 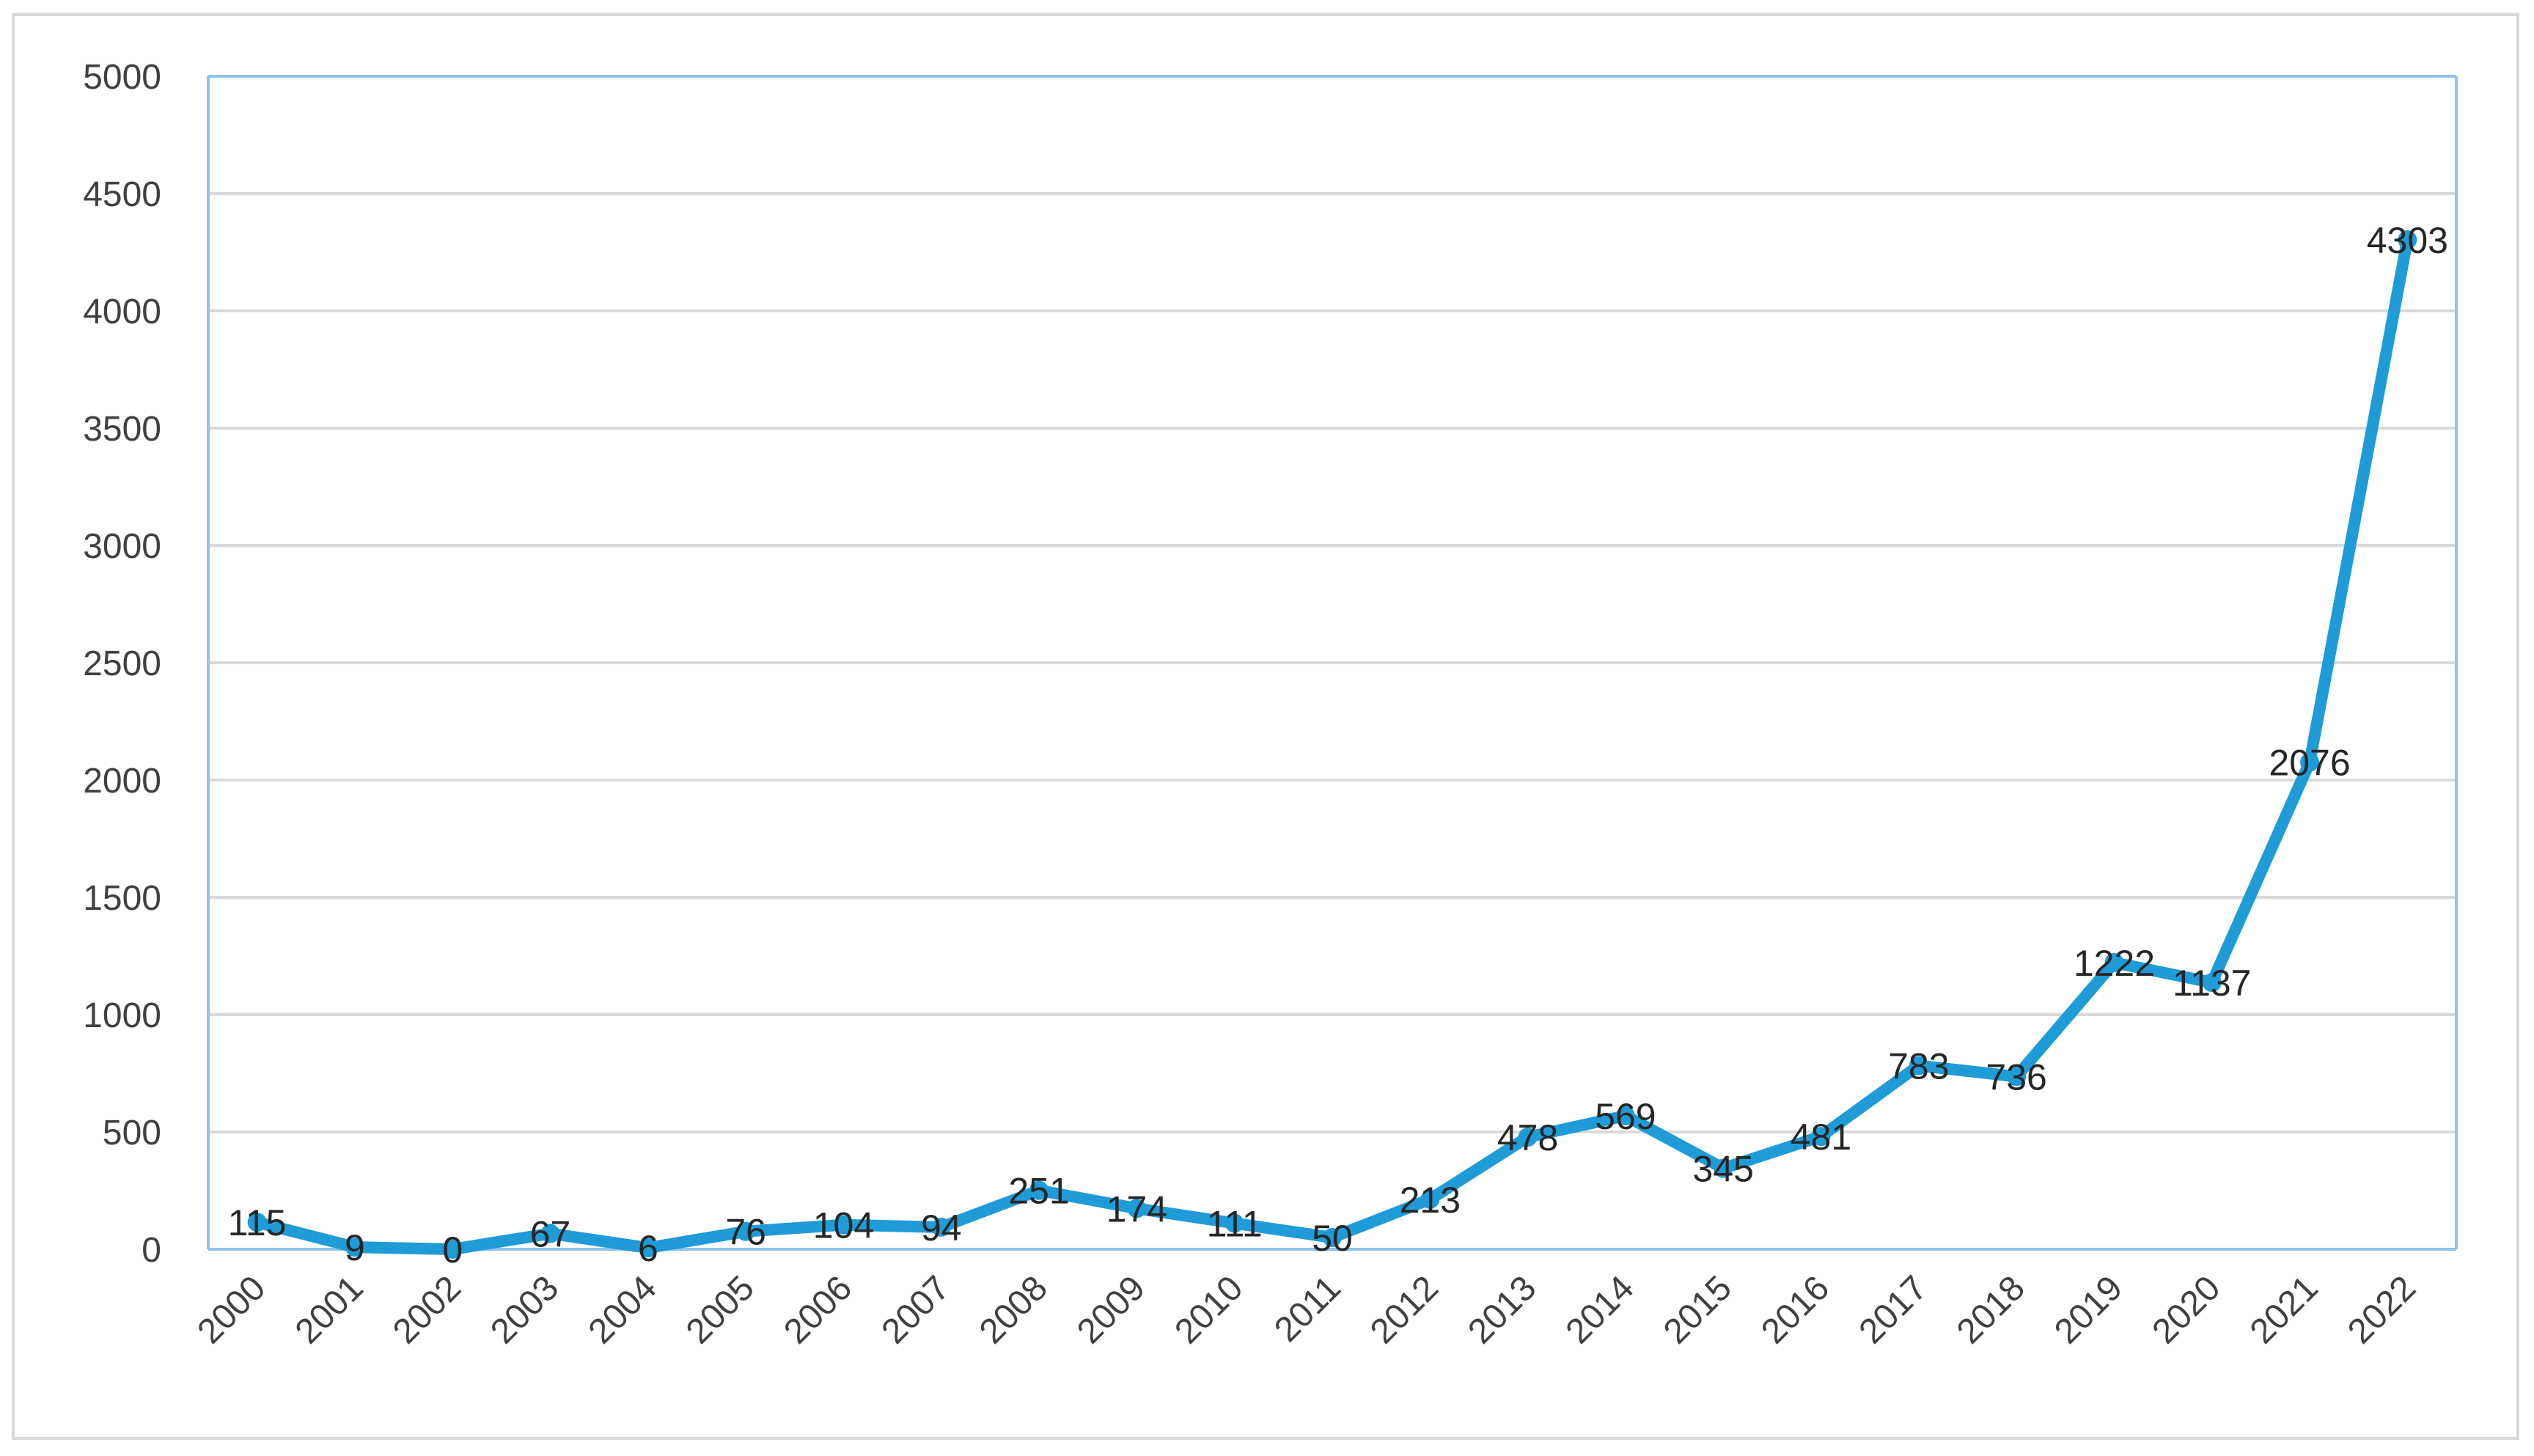 I want to click on x-tick-label: 2022, so click(x=2381, y=1309).